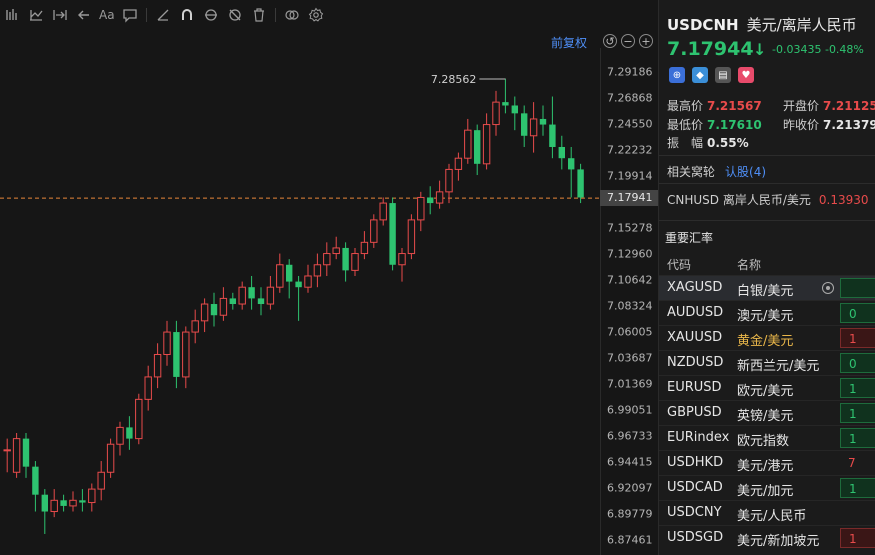  What do you see at coordinates (187, 15) in the screenshot?
I see `magnet-icon` at bounding box center [187, 15].